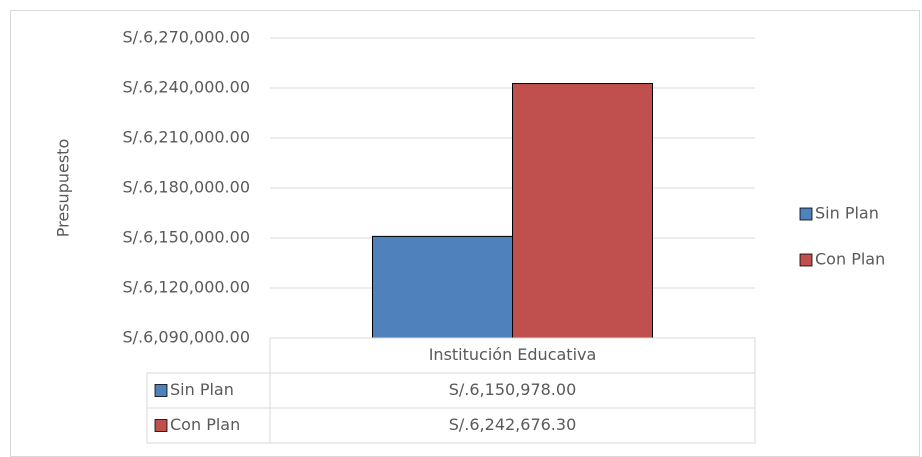 The height and width of the screenshot is (457, 922). Describe the element at coordinates (186, 87) in the screenshot. I see `y-tick-label: S/.6,240,000.00` at that location.